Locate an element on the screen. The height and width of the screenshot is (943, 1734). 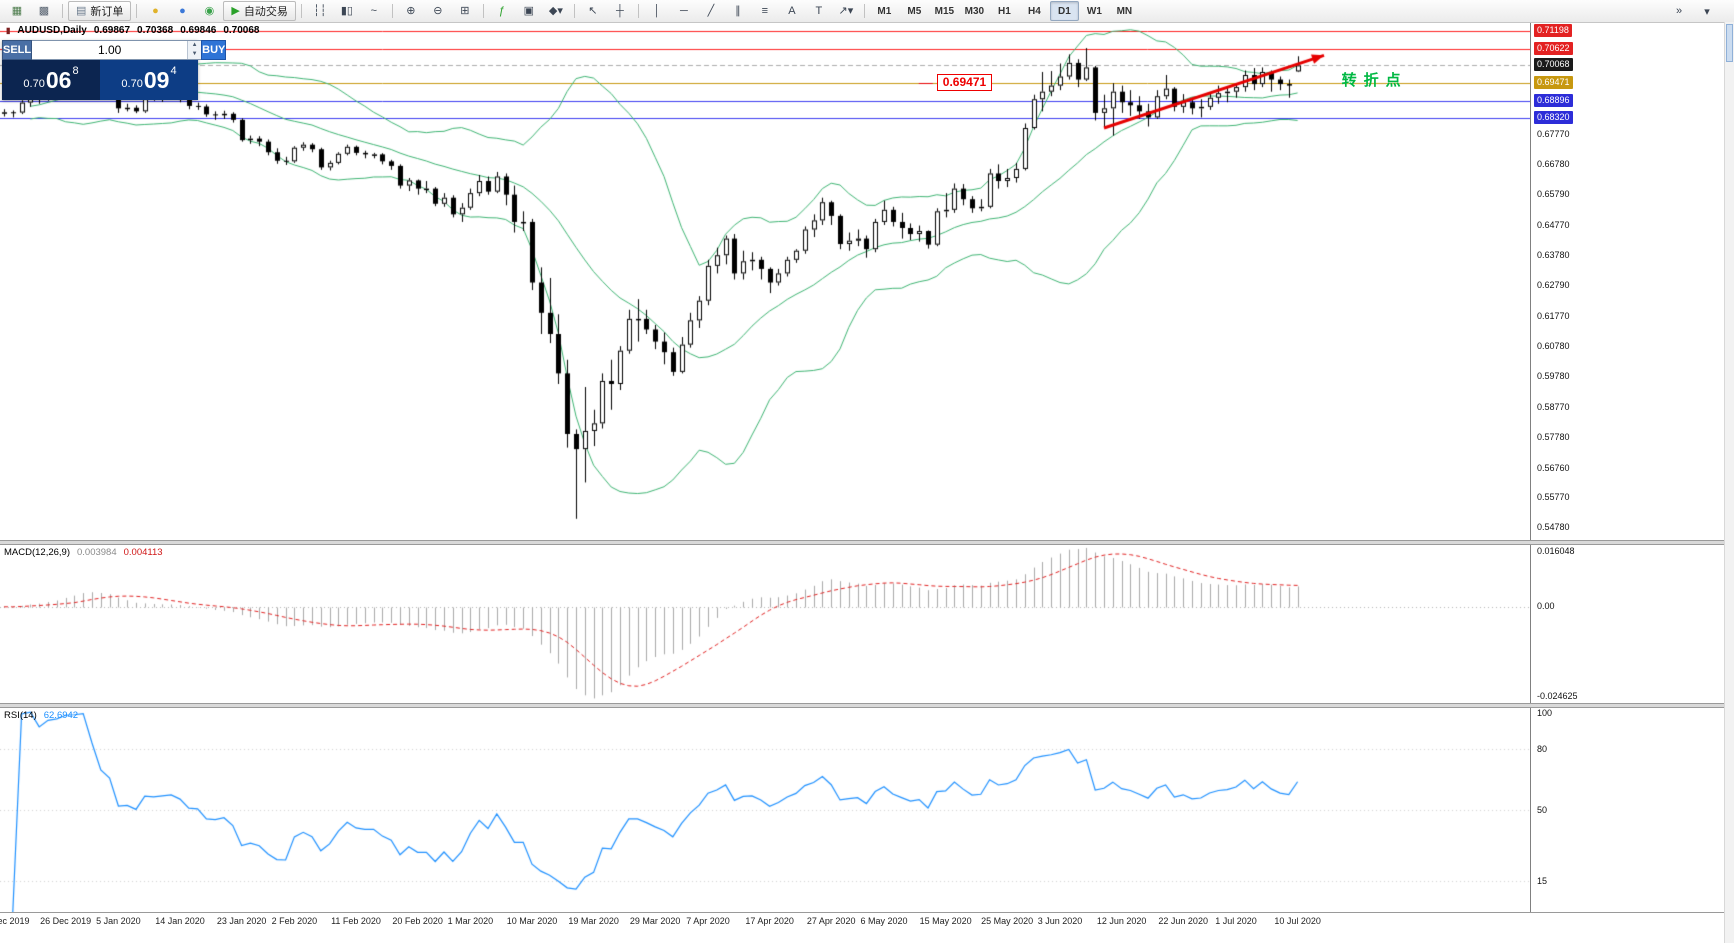
sell-price-big: 06 is located at coordinates (58, 79).